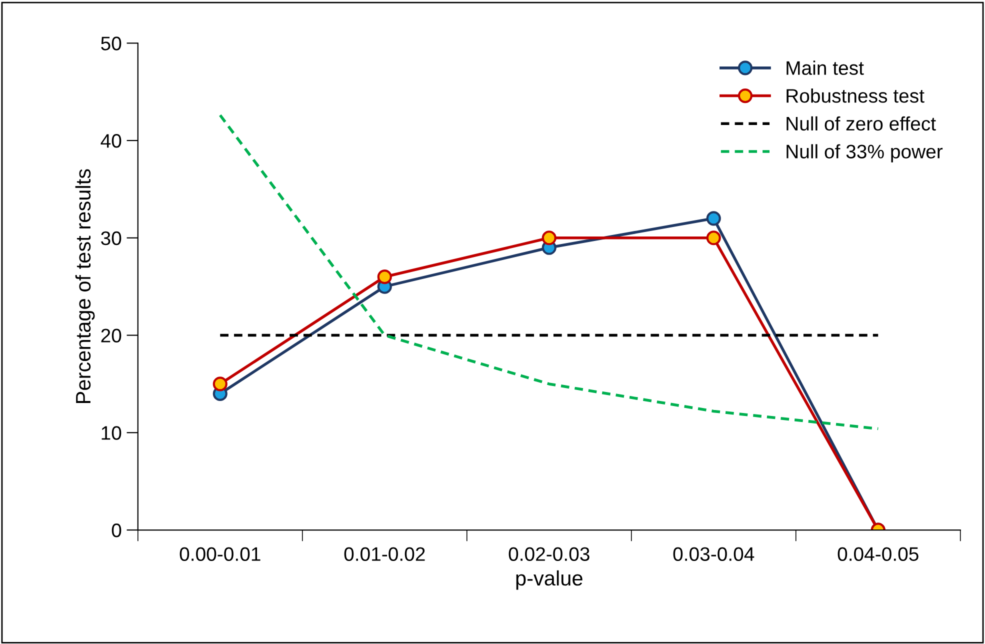  Describe the element at coordinates (112, 433) in the screenshot. I see `y-tick-label: 10` at that location.